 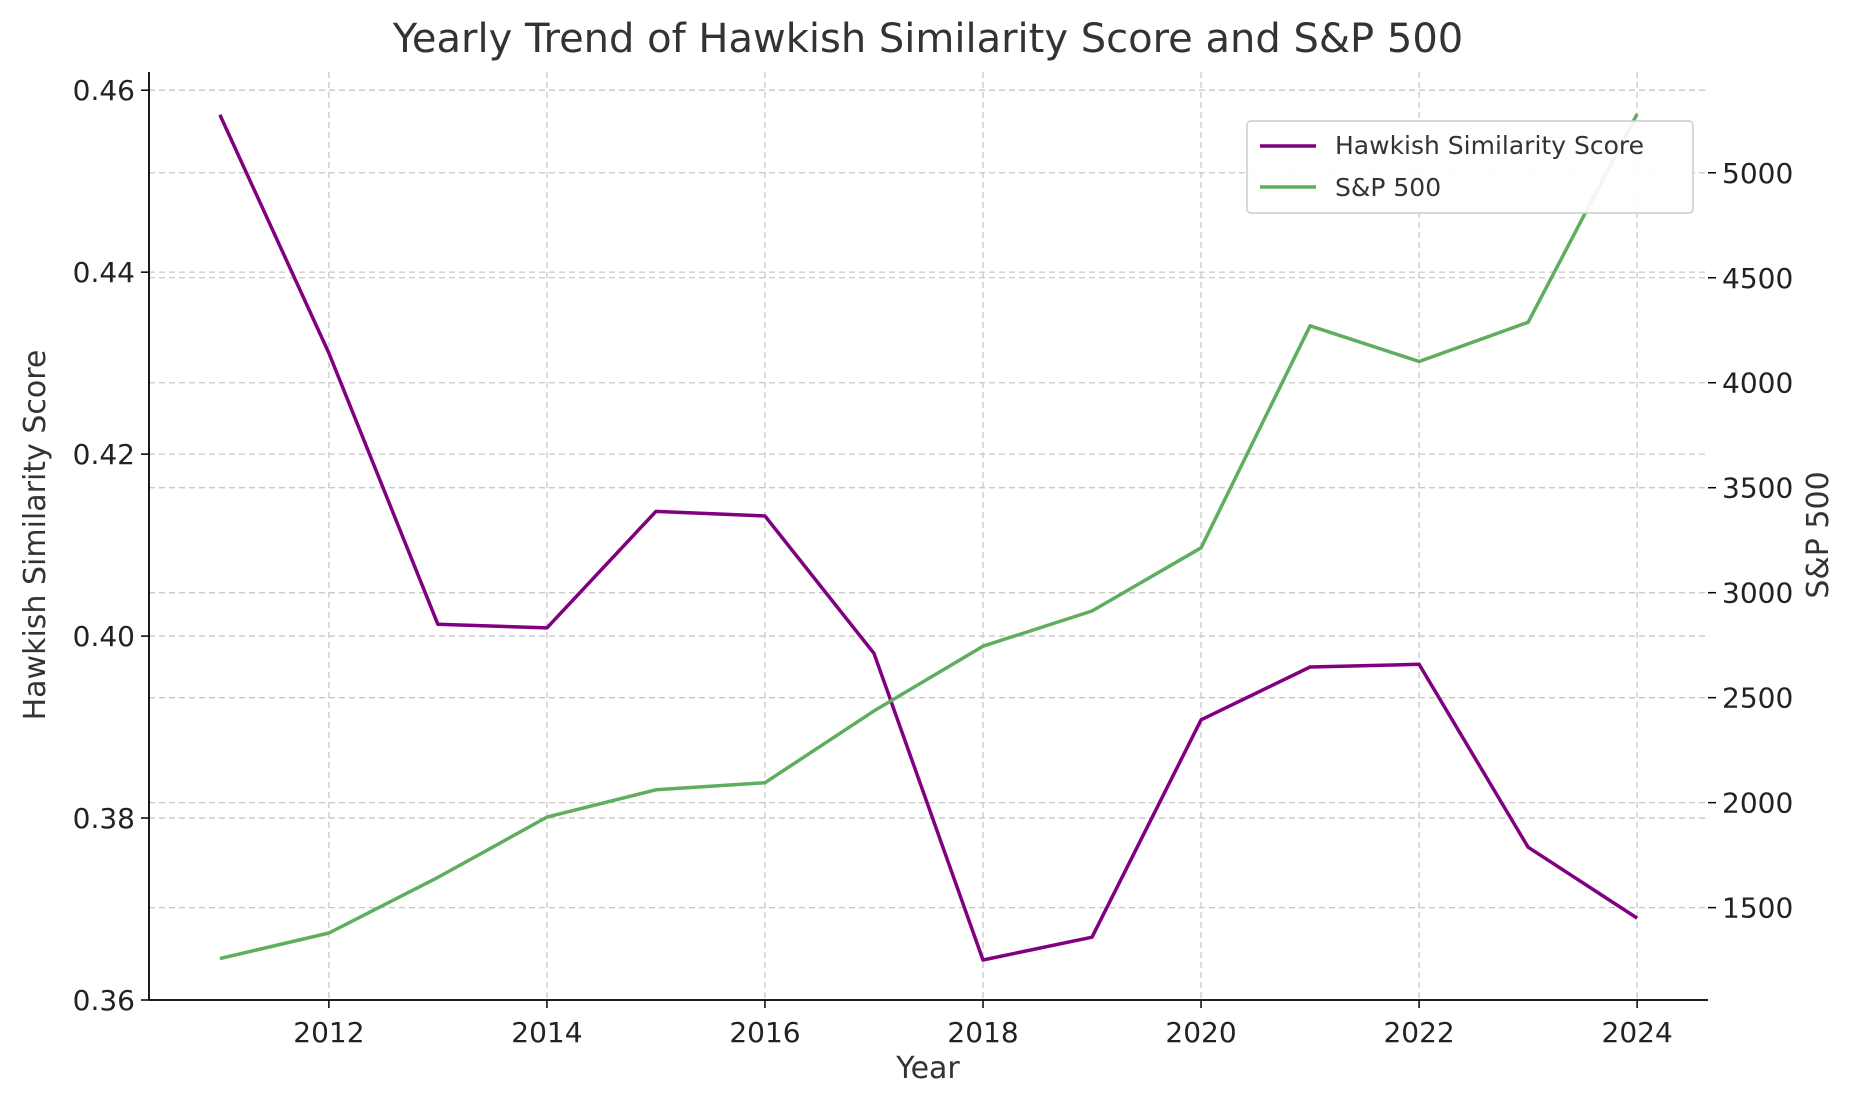 What do you see at coordinates (1757, 908) in the screenshot?
I see `y-tick-label-right: 1500` at bounding box center [1757, 908].